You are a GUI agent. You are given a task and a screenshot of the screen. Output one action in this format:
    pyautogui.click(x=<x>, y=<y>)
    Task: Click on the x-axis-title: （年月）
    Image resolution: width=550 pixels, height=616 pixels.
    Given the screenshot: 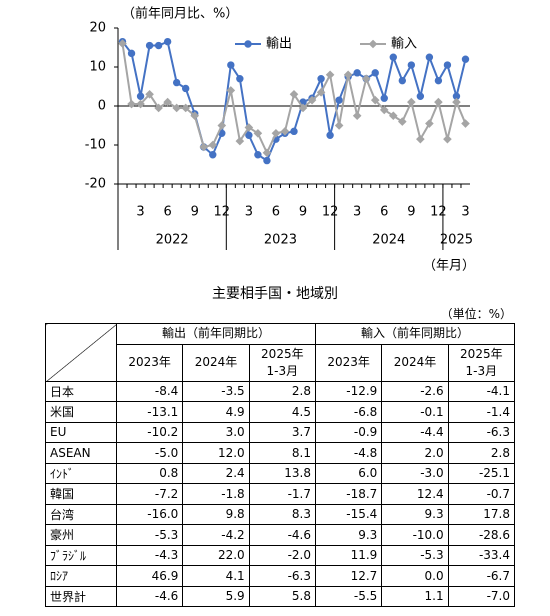 What is the action you would take?
    pyautogui.click(x=449, y=266)
    